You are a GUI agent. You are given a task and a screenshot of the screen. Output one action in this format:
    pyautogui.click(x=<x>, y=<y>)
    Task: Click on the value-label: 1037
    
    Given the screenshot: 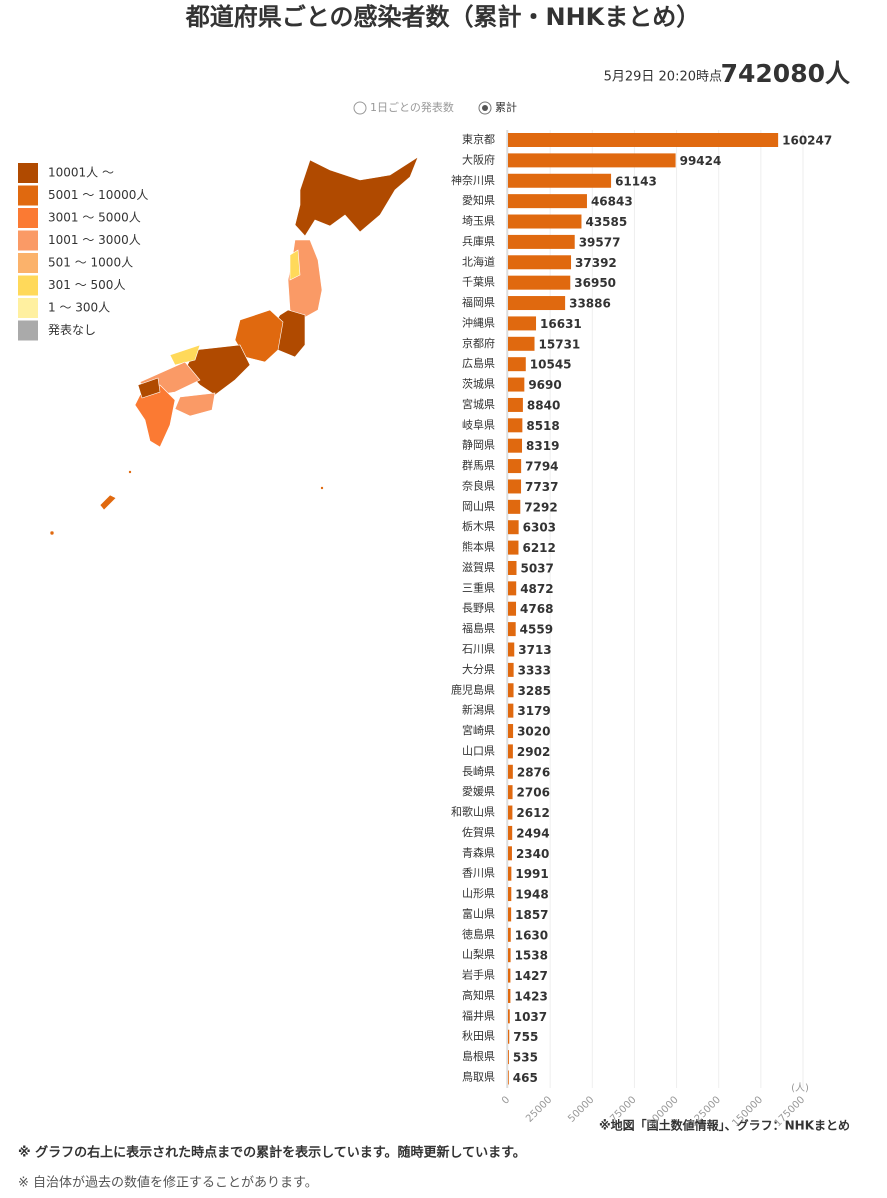 What is the action you would take?
    pyautogui.click(x=530, y=1017)
    